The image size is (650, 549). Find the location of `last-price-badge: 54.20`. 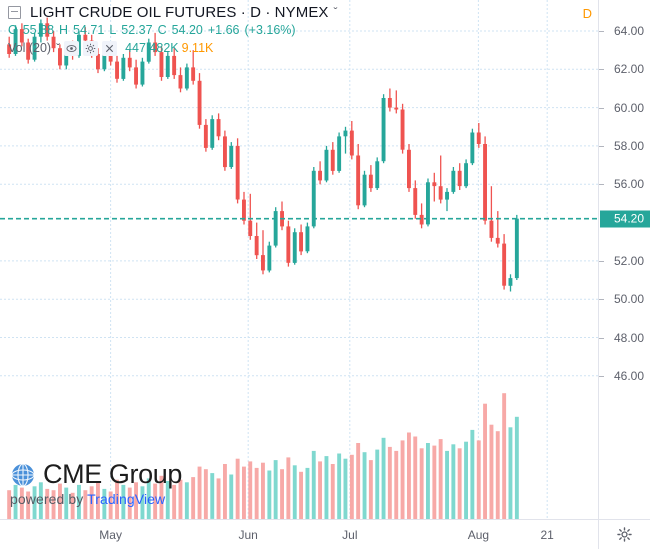

last-price-badge: 54.20 is located at coordinates (625, 219).